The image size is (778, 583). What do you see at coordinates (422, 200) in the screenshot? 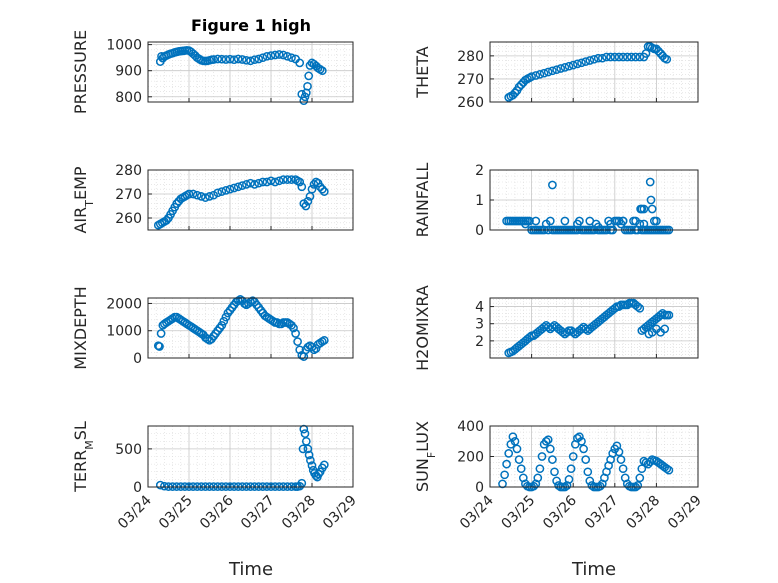
I see `panel-4-ylabel-main: RAINFALL` at bounding box center [422, 200].